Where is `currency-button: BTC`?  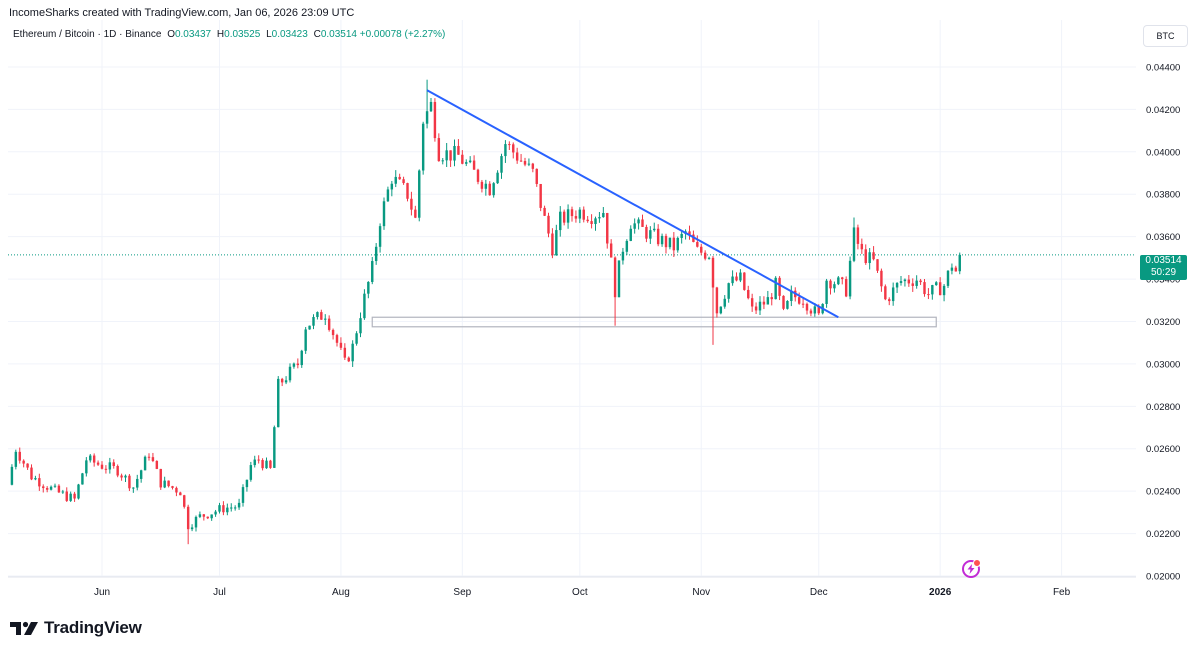 currency-button: BTC is located at coordinates (1165, 36).